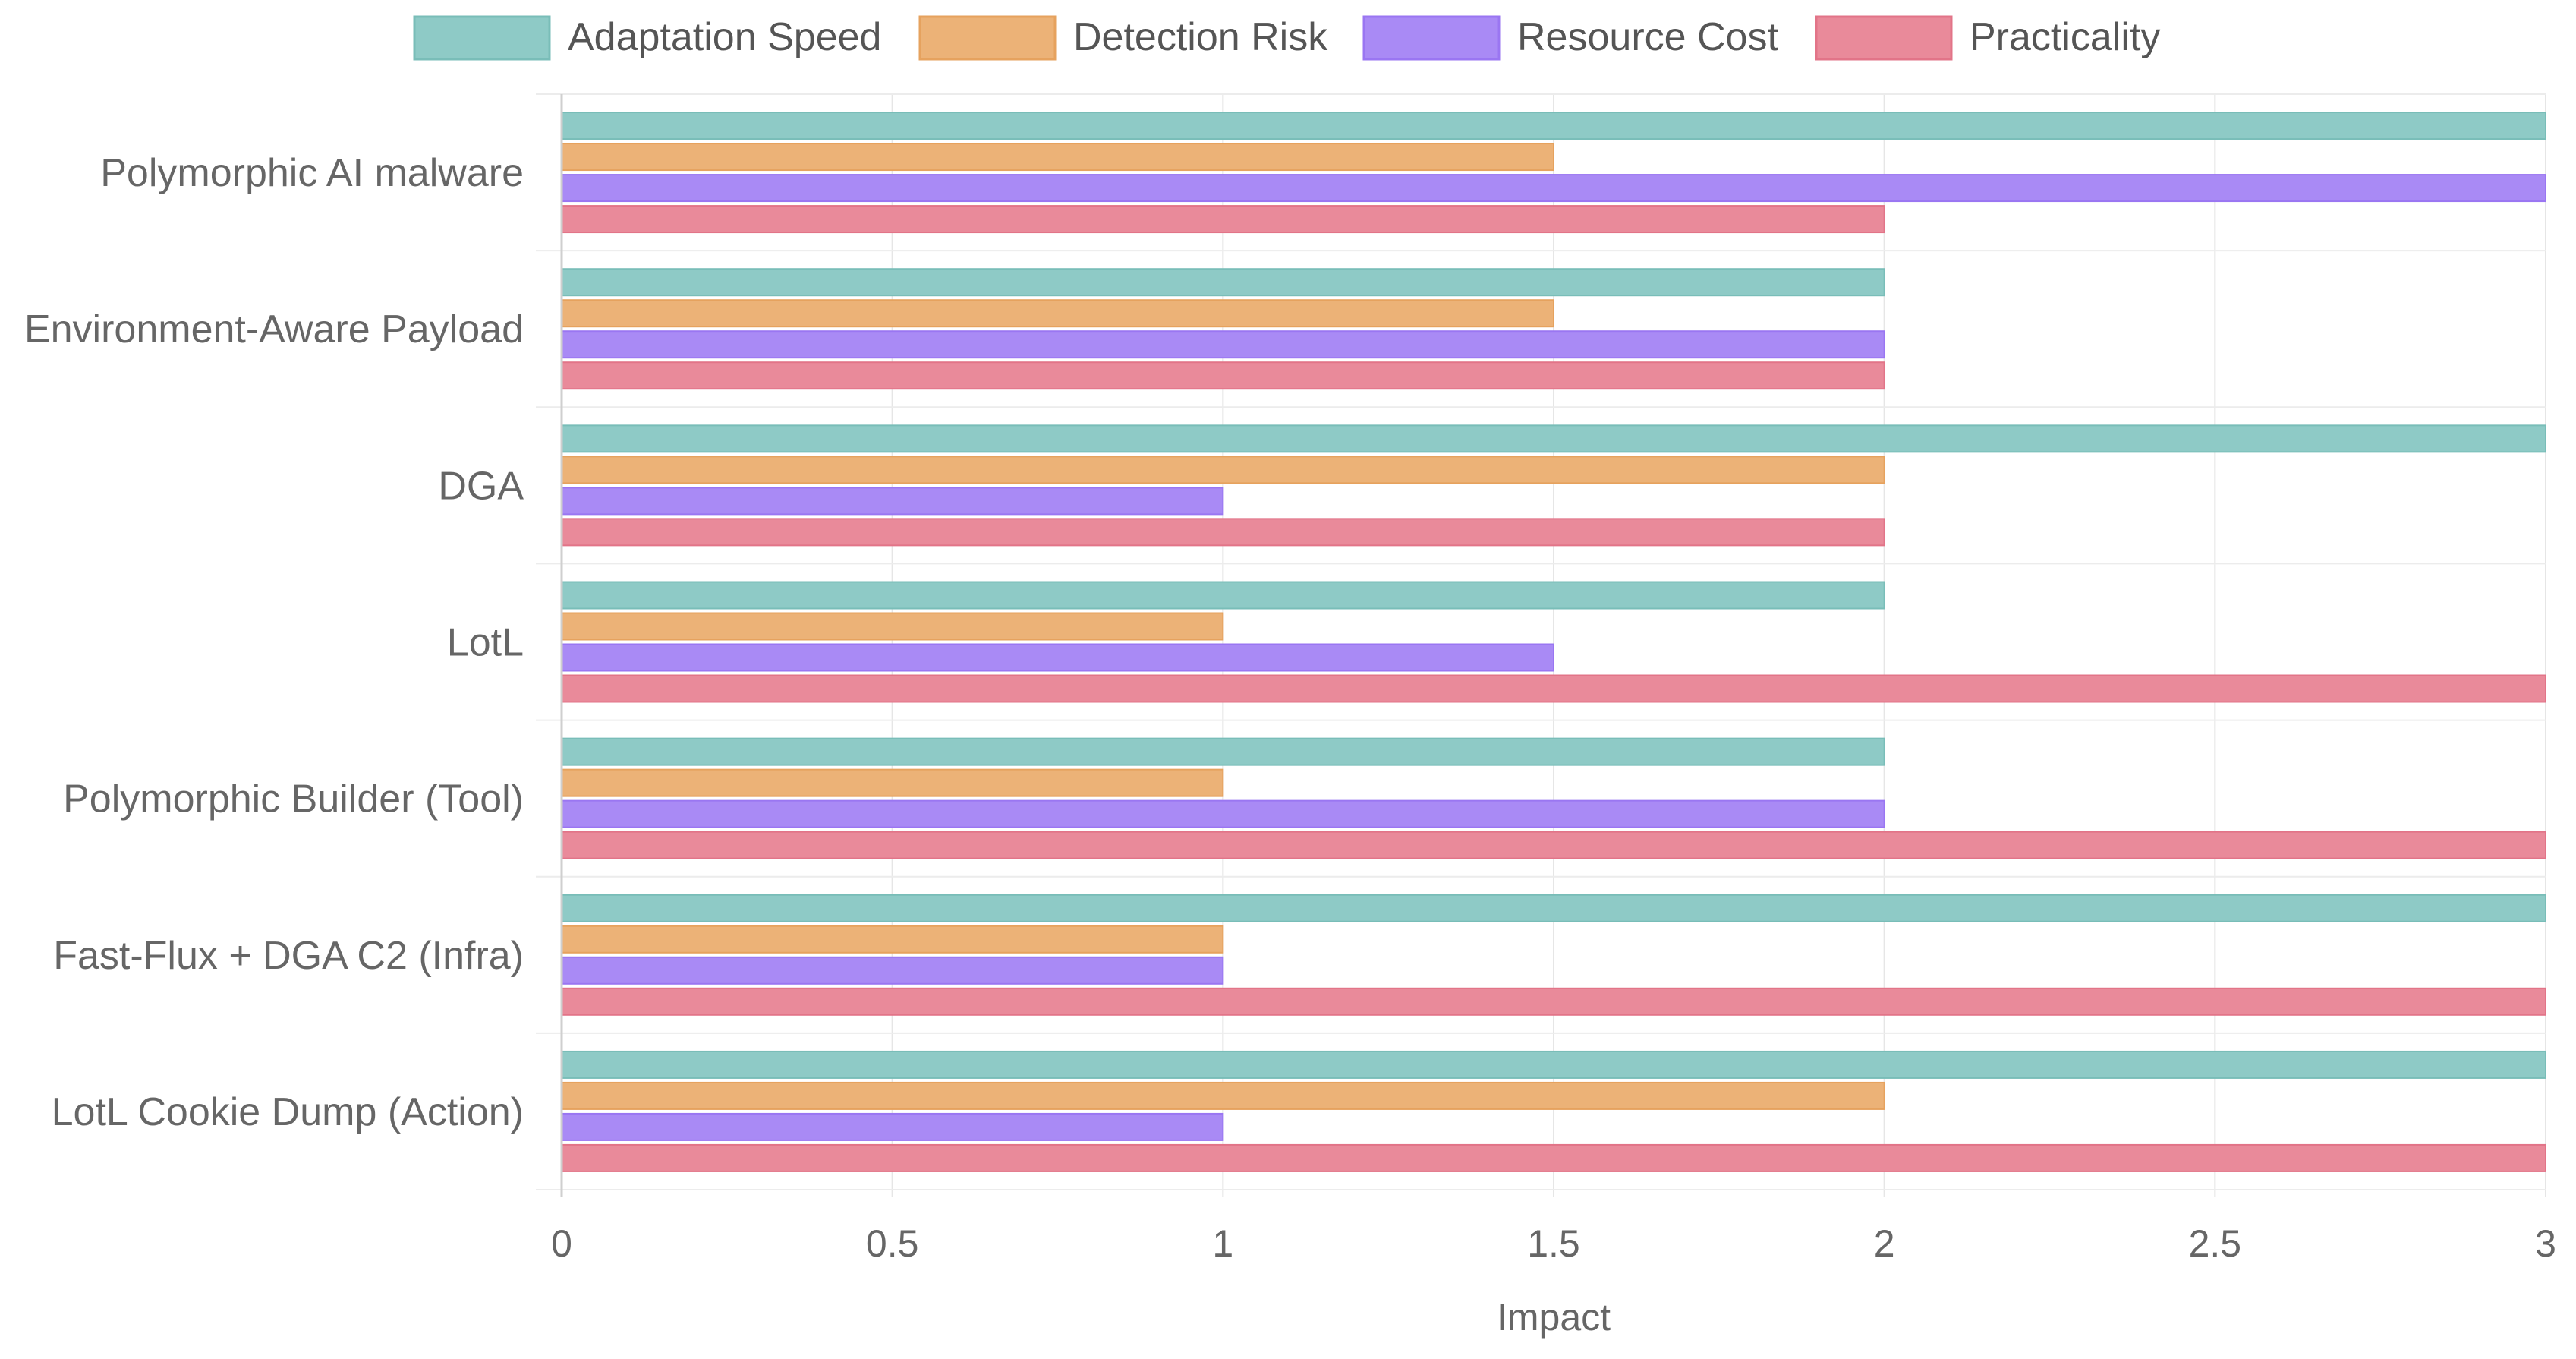  I want to click on legend-item-resource-cost: Resource Cost, so click(1570, 38).